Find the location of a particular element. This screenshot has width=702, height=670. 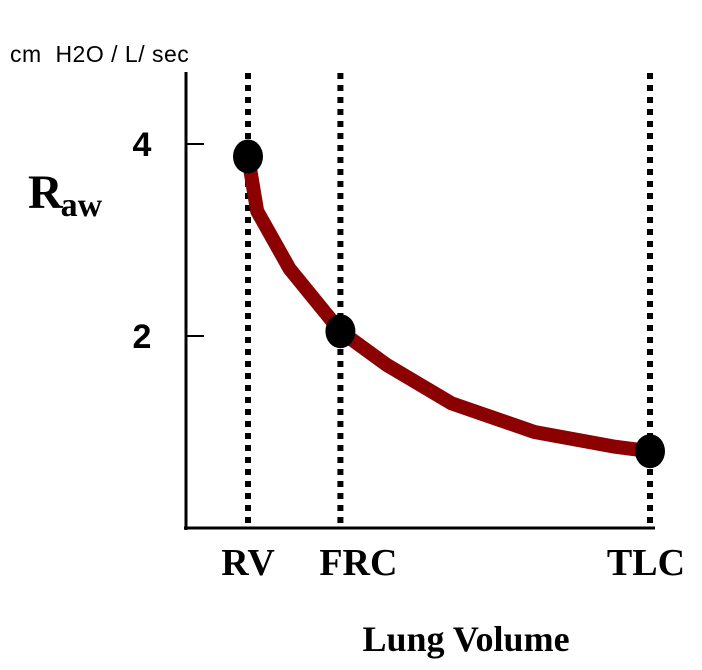

x-category-label-rv: RV is located at coordinates (248, 563).